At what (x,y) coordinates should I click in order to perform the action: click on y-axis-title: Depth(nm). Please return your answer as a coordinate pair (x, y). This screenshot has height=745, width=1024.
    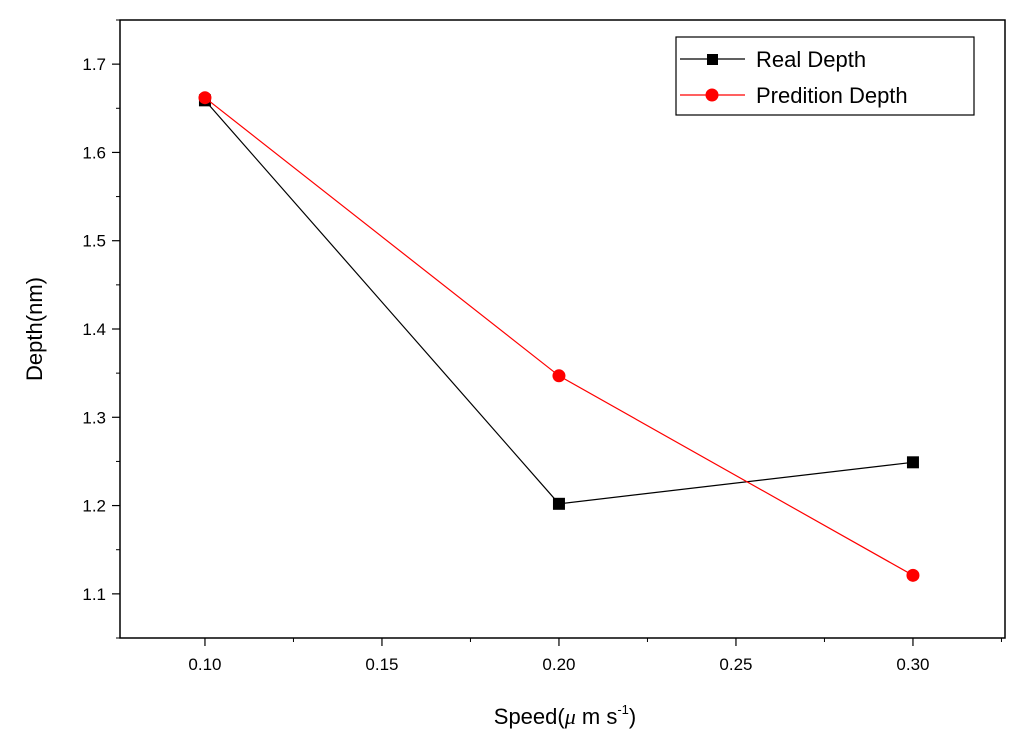
    Looking at the image, I should click on (34, 329).